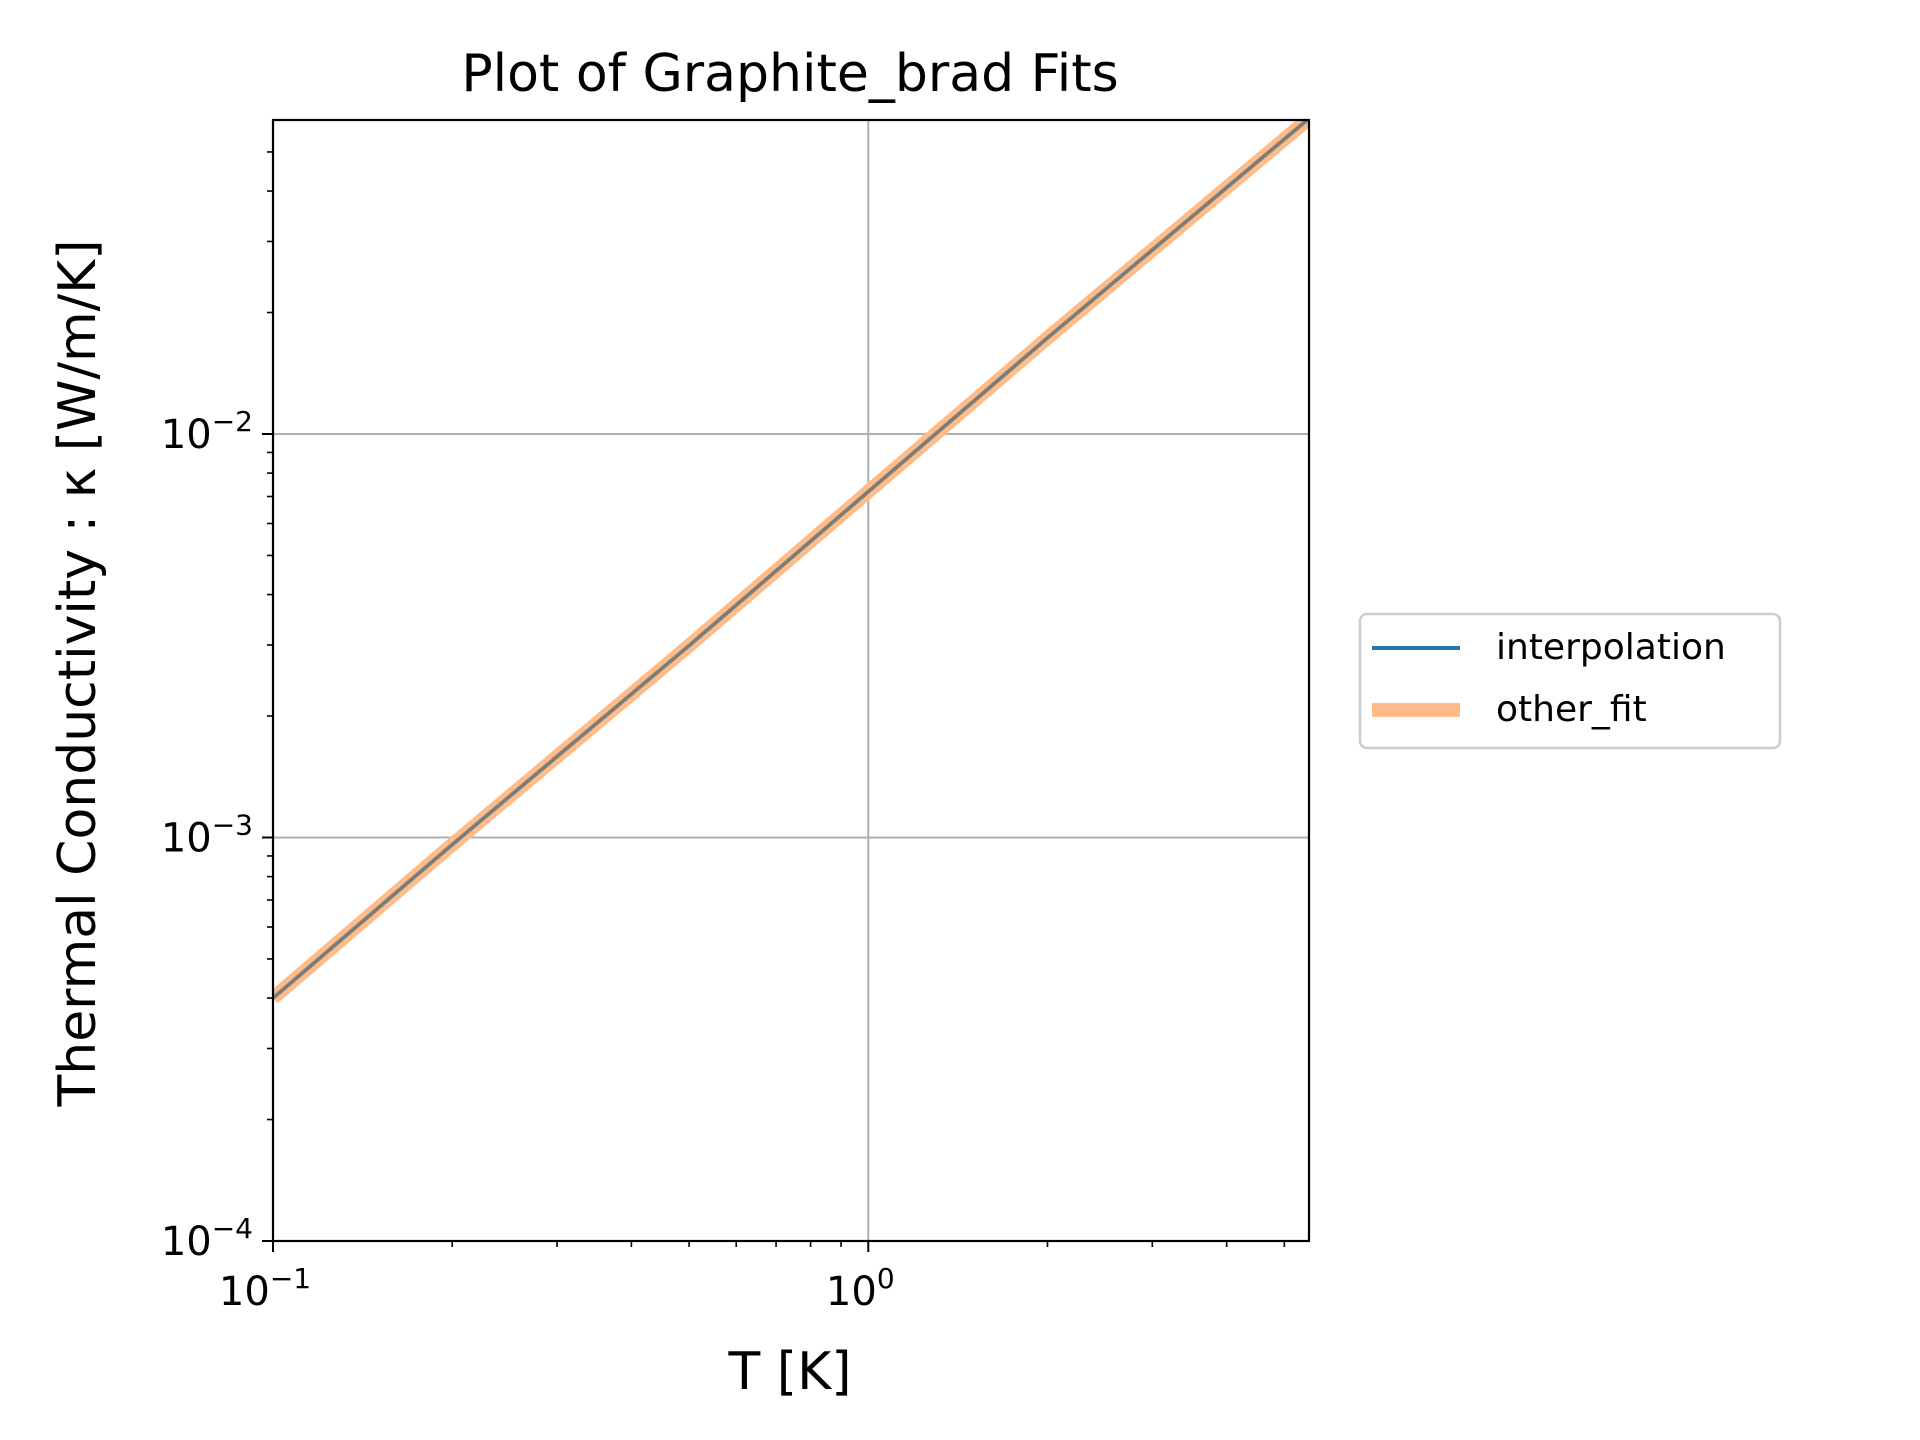  I want to click on y-axis-label: Thermal Conductivity : κ [W/m/K], so click(78, 673).